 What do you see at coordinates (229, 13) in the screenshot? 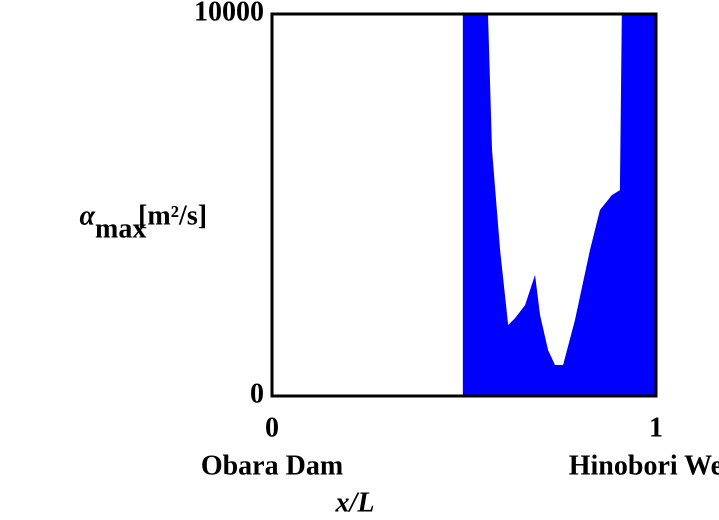
I see `y-tick-label: 10000` at bounding box center [229, 13].